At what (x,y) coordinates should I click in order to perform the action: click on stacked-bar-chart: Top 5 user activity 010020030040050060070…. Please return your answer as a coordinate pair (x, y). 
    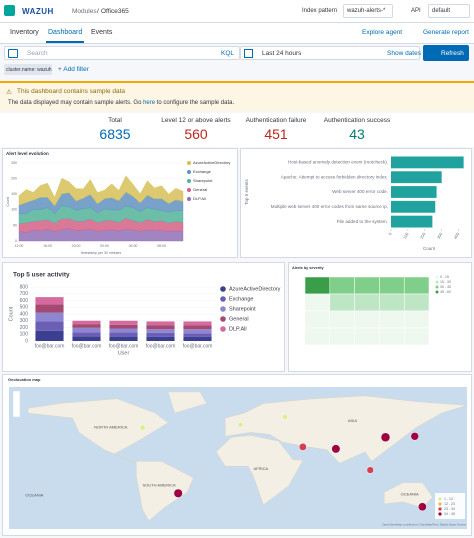
    Looking at the image, I should click on (144, 314).